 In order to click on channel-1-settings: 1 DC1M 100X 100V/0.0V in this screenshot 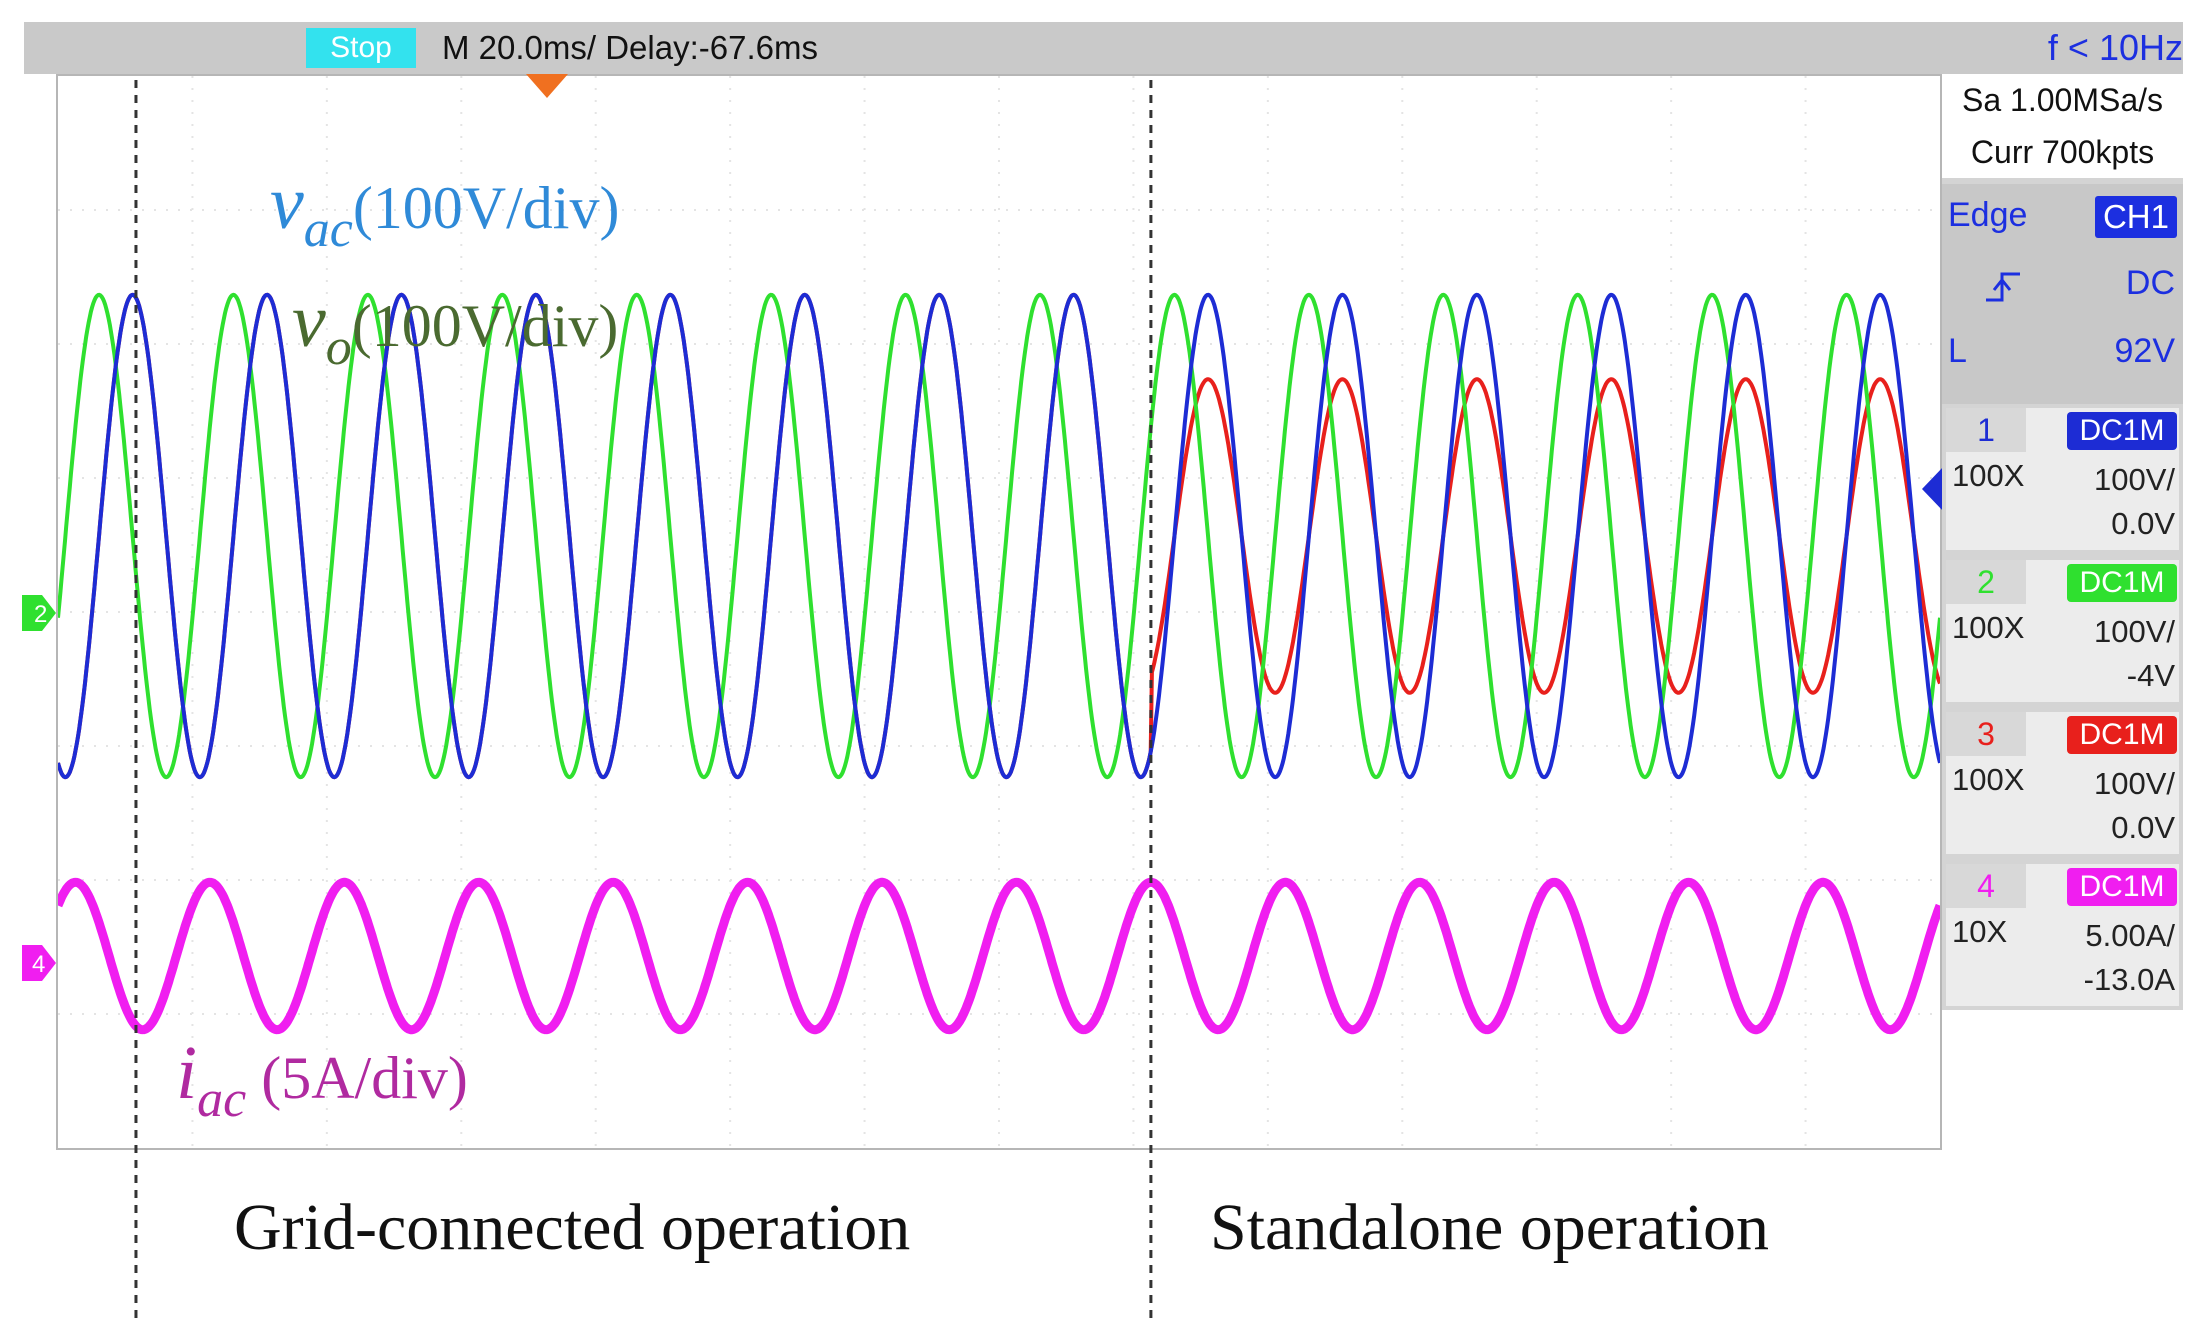, I will do `click(2062, 479)`.